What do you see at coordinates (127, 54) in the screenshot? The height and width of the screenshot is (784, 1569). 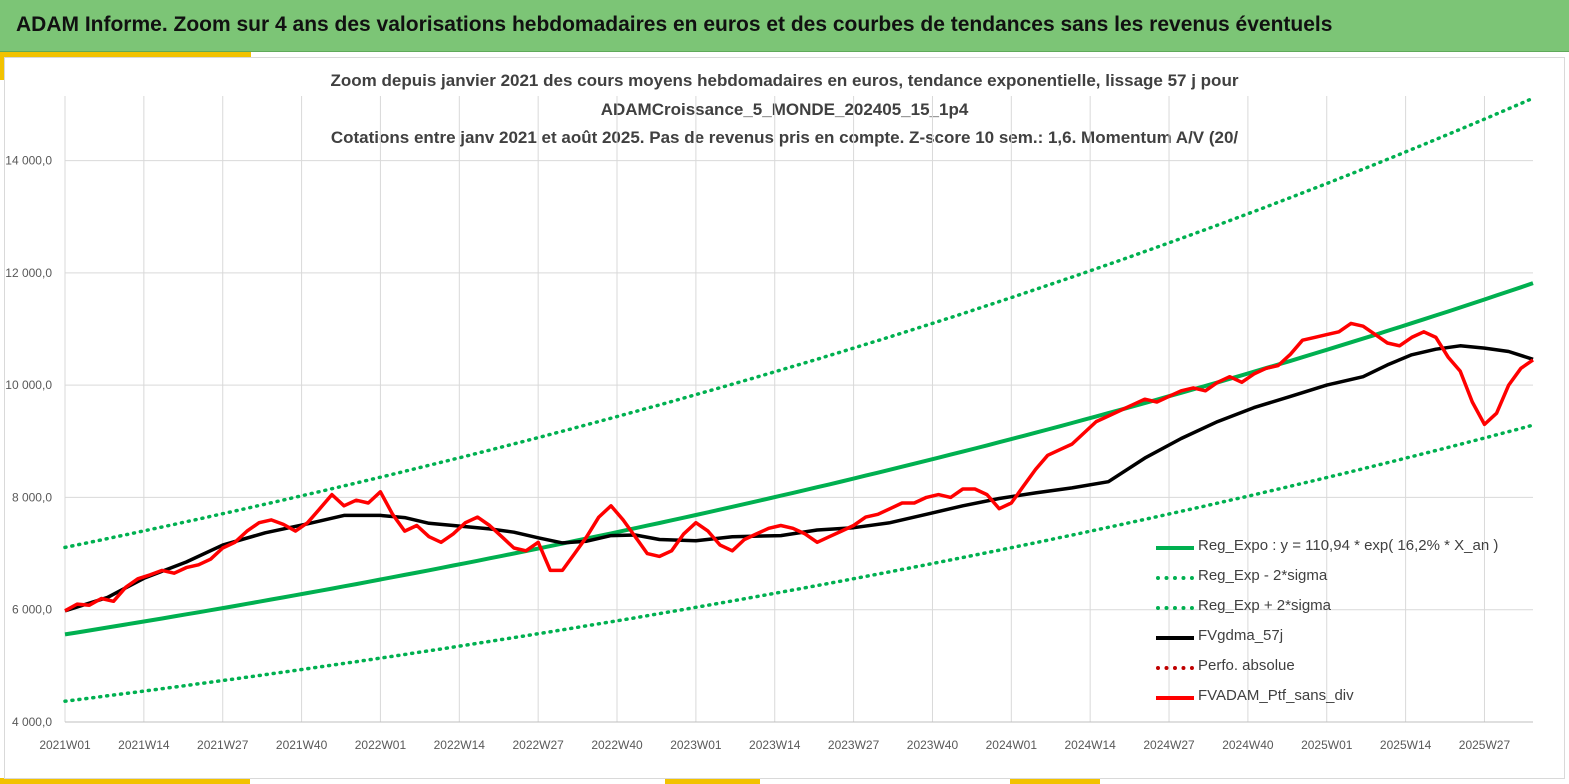 I see `accent-bar` at bounding box center [127, 54].